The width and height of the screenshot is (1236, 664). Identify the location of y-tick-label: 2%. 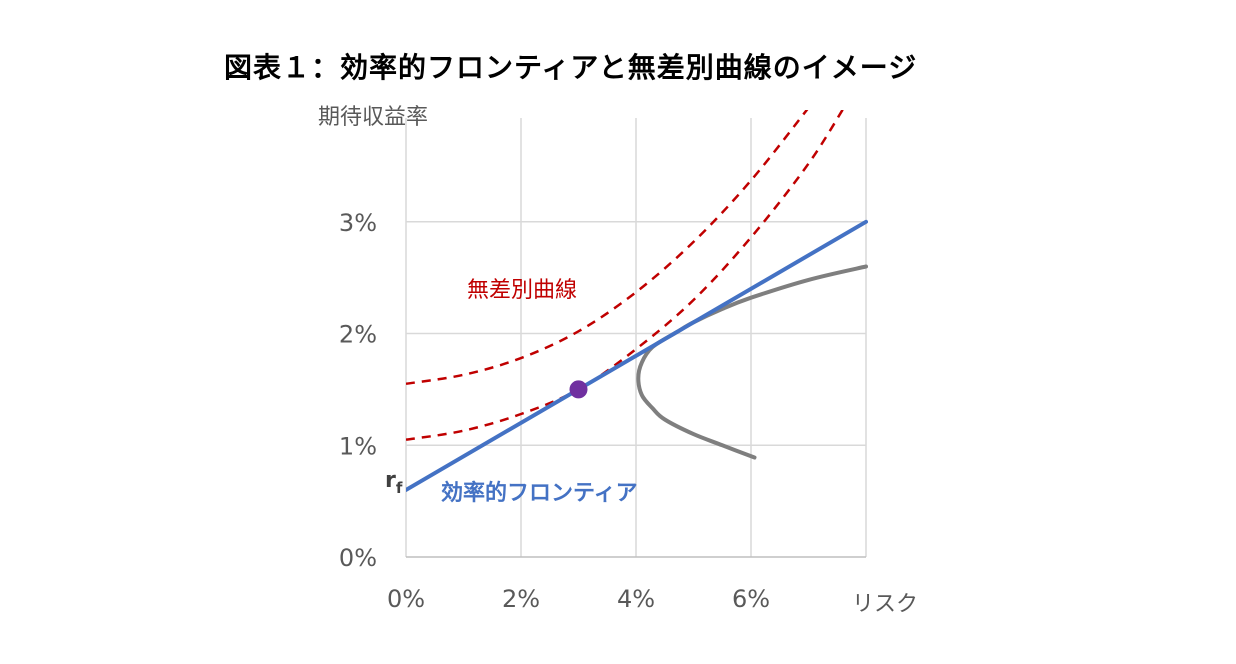
(358, 335).